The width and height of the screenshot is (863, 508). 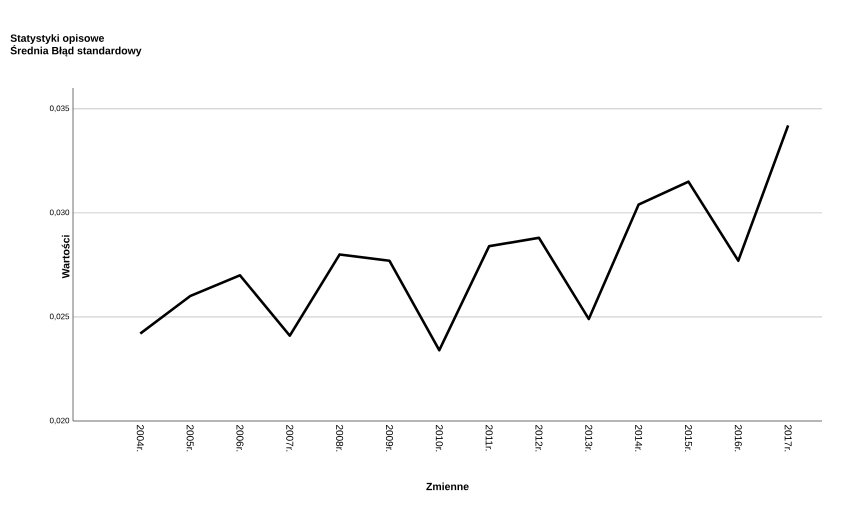 I want to click on x-tick-label: 2005r., so click(x=190, y=438).